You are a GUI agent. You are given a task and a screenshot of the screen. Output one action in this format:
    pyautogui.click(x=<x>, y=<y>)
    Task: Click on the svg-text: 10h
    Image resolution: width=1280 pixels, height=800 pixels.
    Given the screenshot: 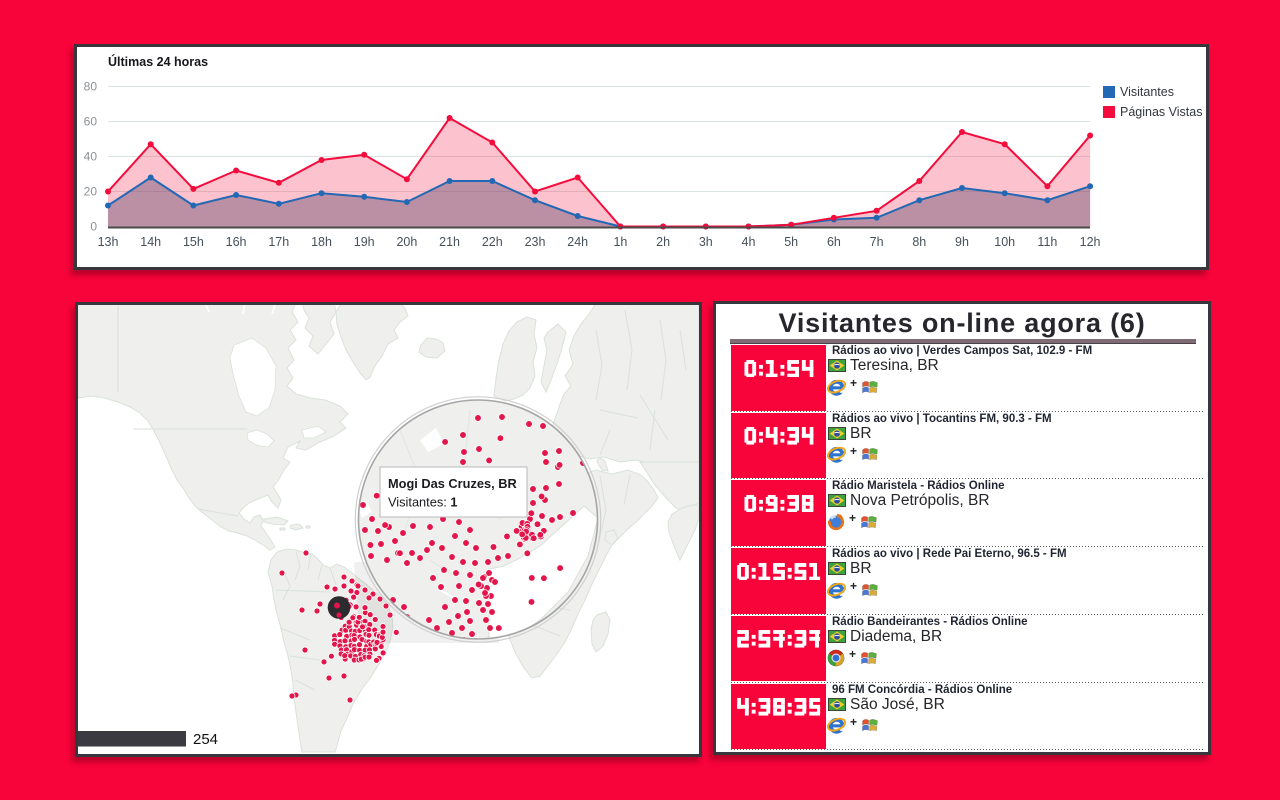 What is the action you would take?
    pyautogui.click(x=1004, y=242)
    